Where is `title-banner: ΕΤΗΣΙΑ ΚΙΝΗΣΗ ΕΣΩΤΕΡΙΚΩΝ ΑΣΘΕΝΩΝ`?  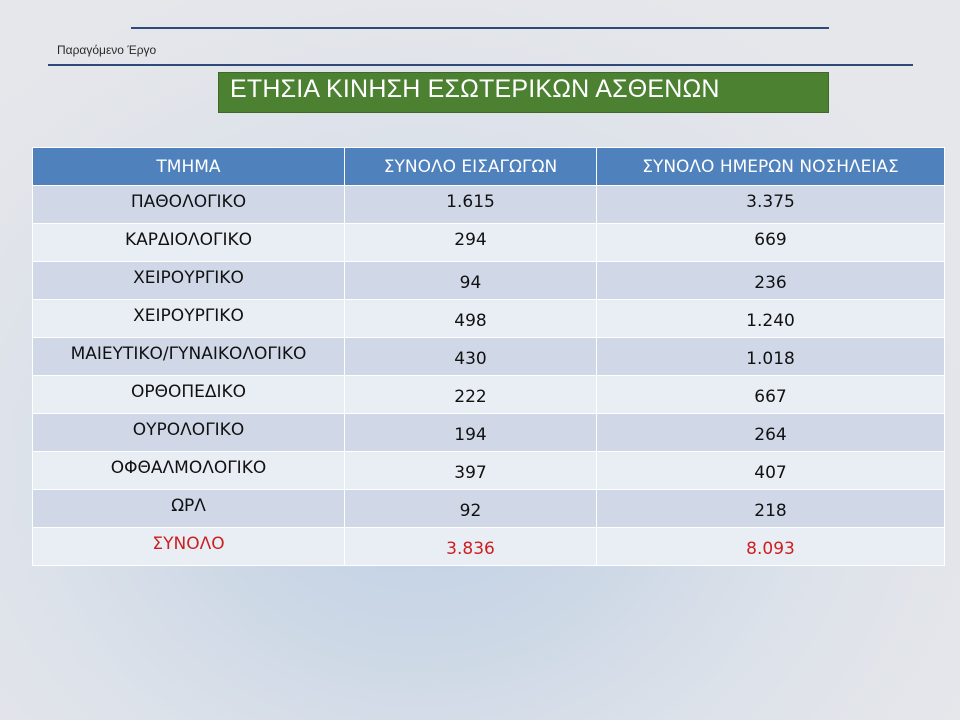
title-banner: ΕΤΗΣΙΑ ΚΙΝΗΣΗ ΕΣΩΤΕΡΙΚΩΝ ΑΣΘΕΝΩΝ is located at coordinates (523, 92).